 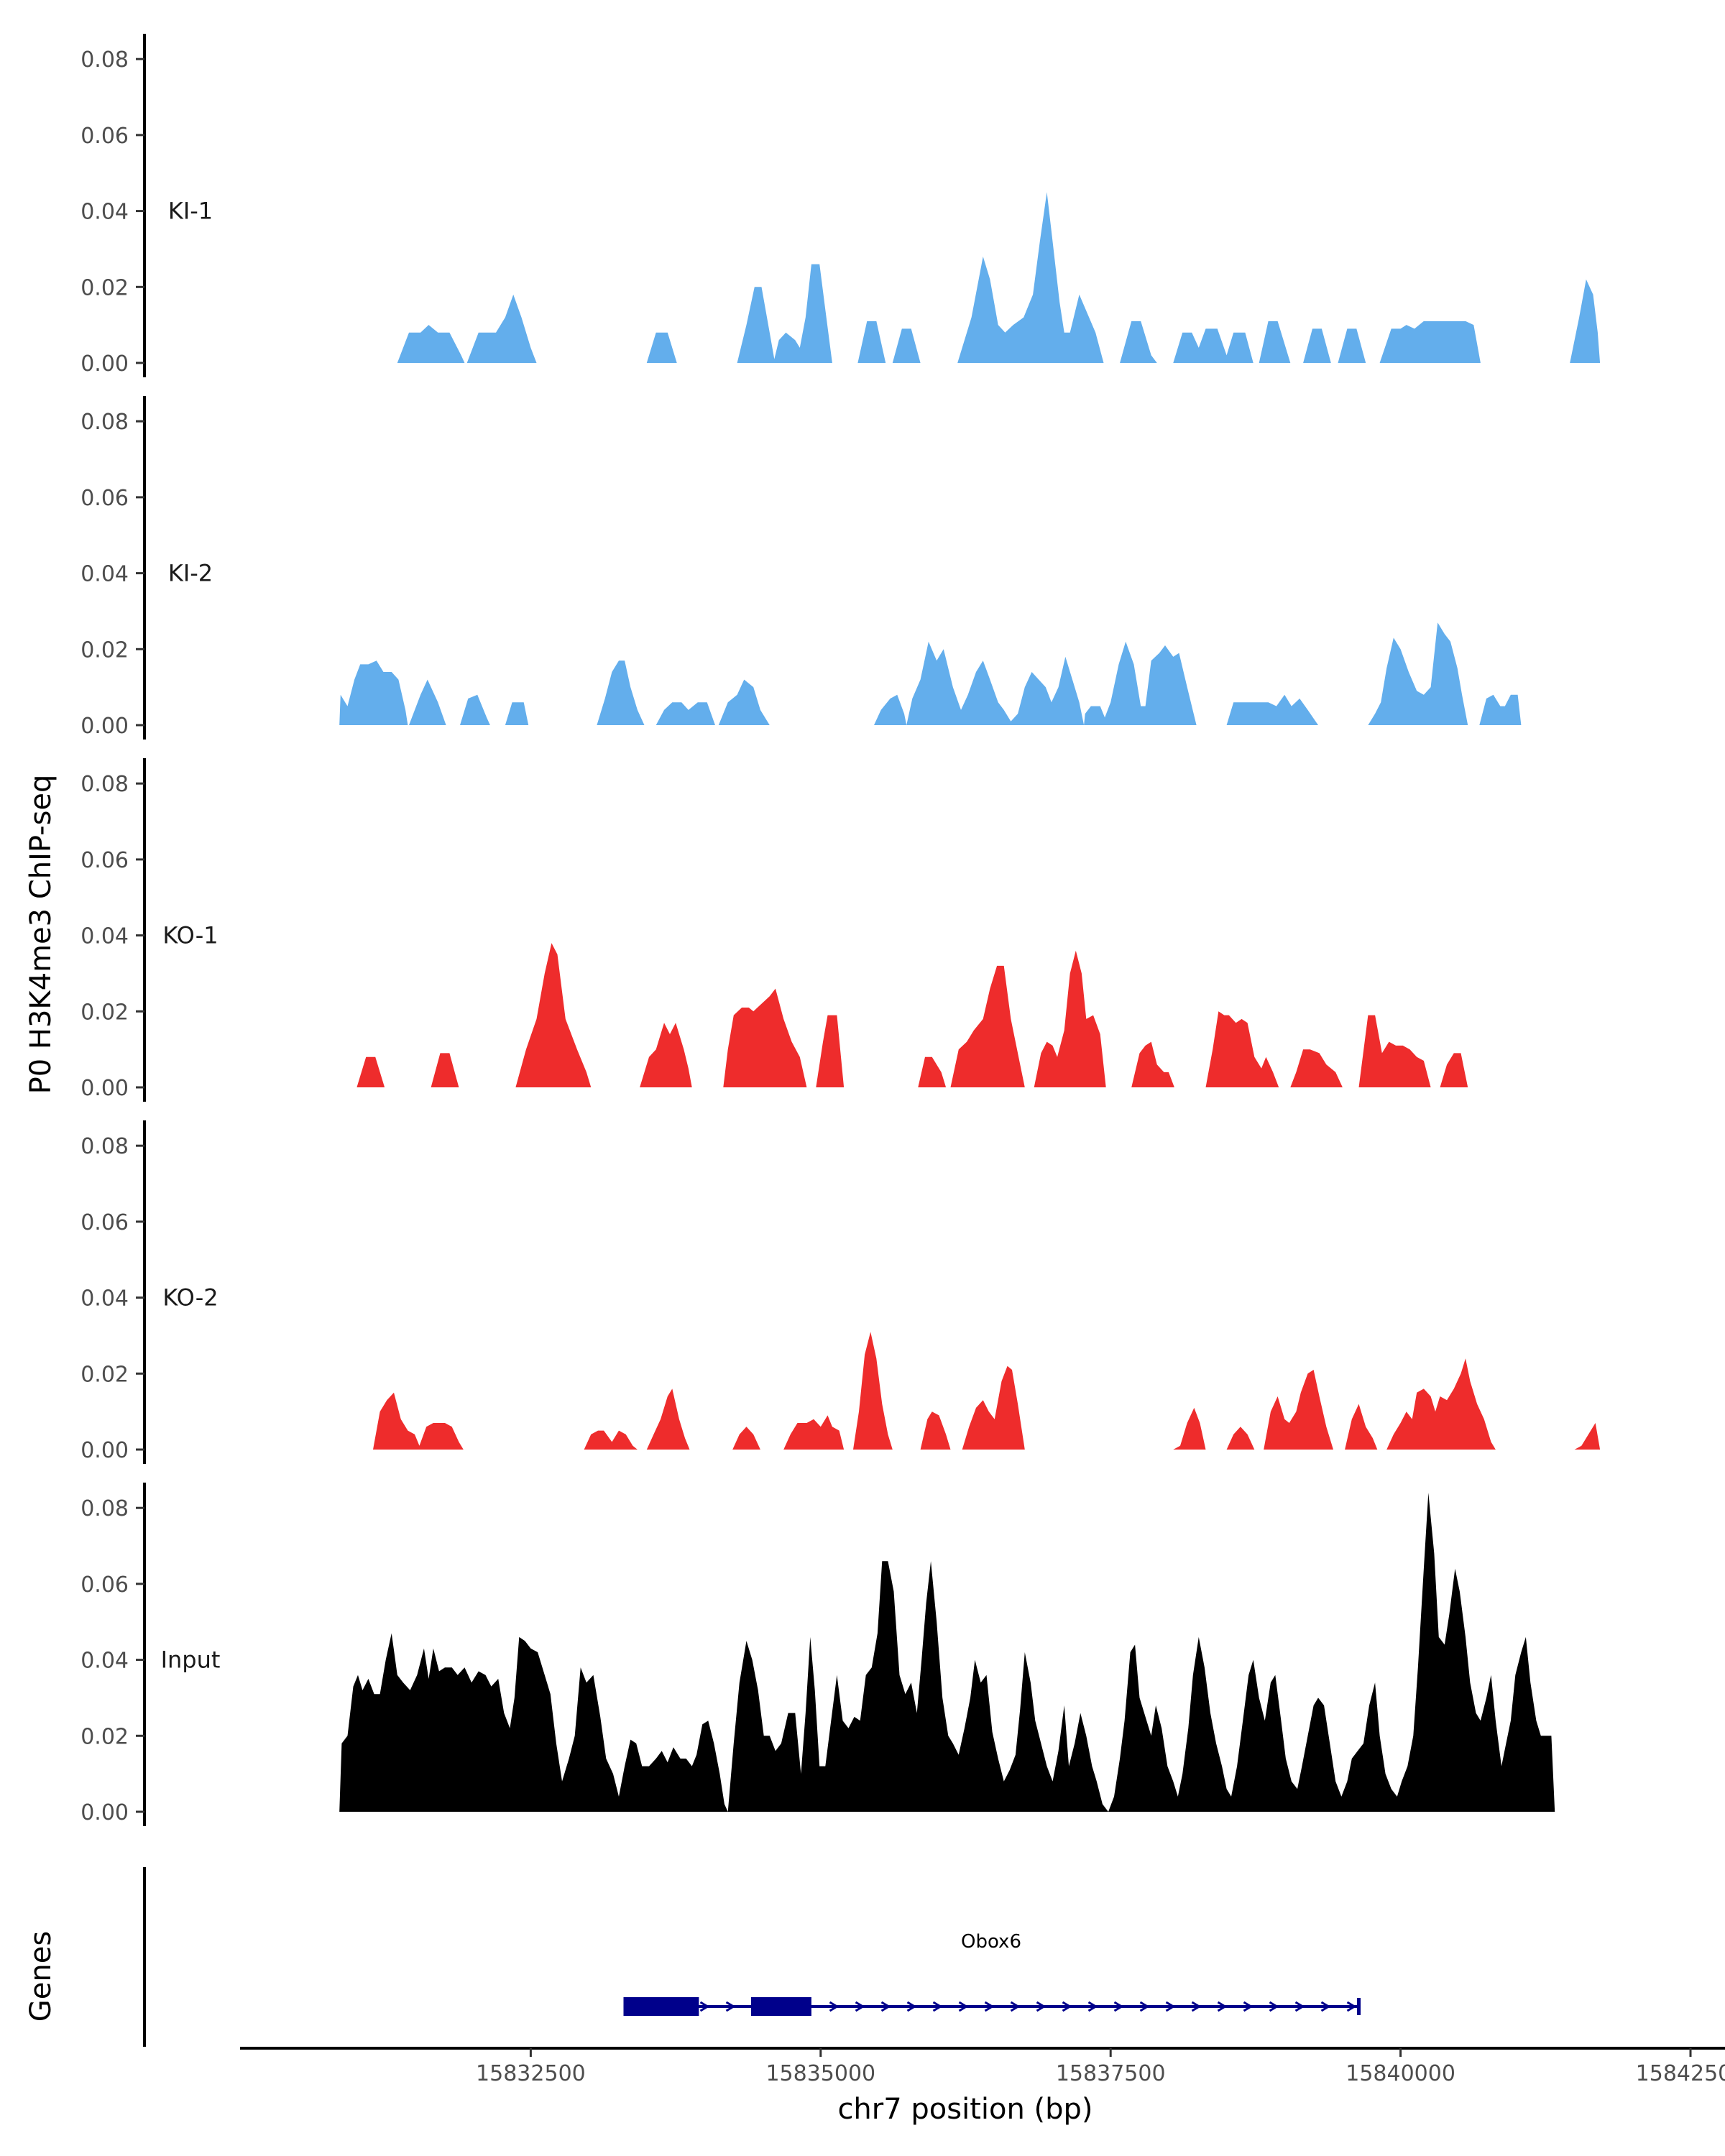 What do you see at coordinates (840, 1292) in the screenshot?
I see `track-ko-2: 0.00 0.02 0.04 0.06 0.08 KO-2` at bounding box center [840, 1292].